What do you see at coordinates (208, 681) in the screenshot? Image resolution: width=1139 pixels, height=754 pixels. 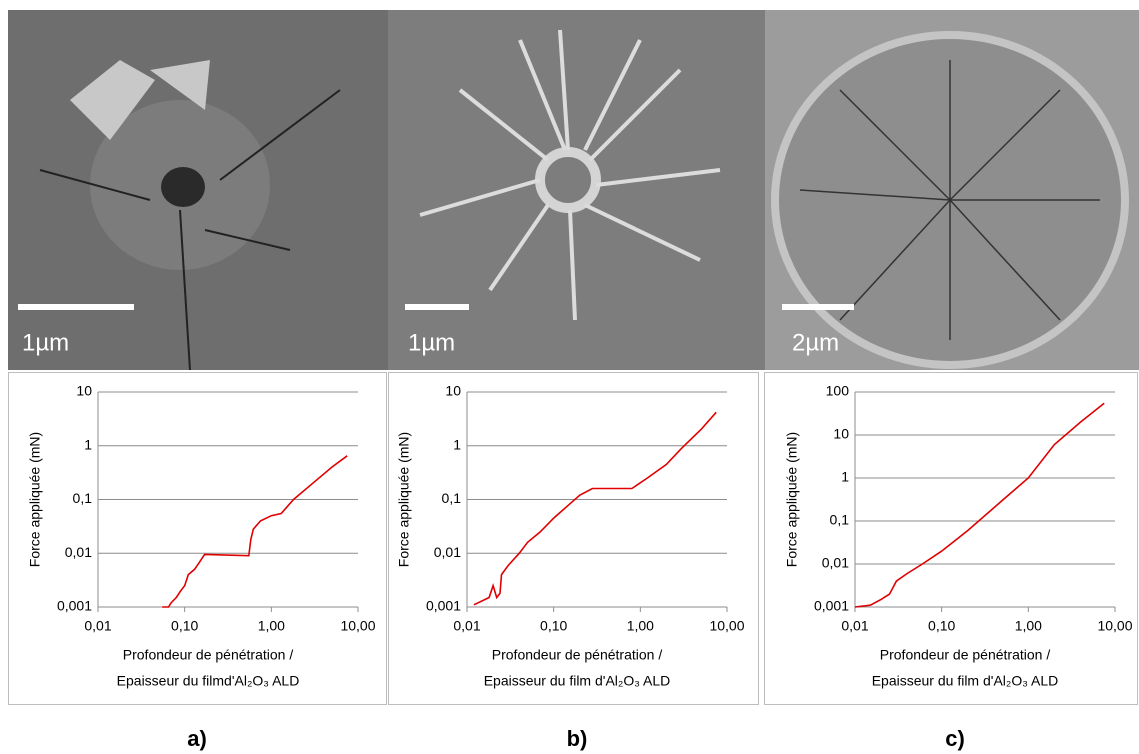 I see `x-axis-label: Epaisseur du filmd'Al₂O₃ ALD` at bounding box center [208, 681].